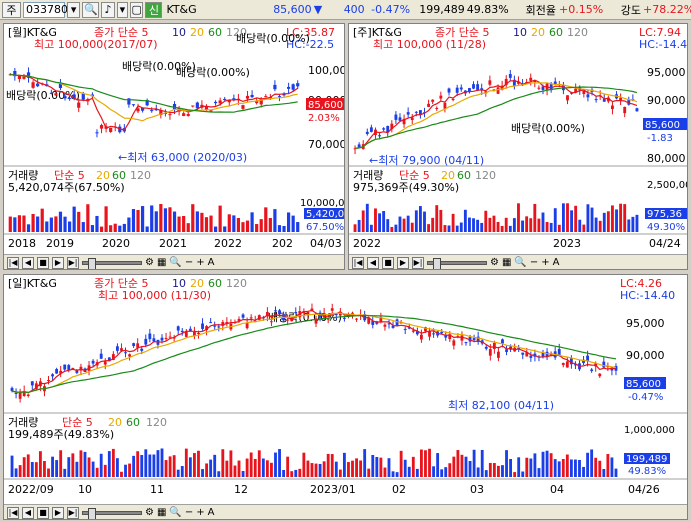  Describe the element at coordinates (85, 489) in the screenshot. I see `date-tick-label: 10` at that location.